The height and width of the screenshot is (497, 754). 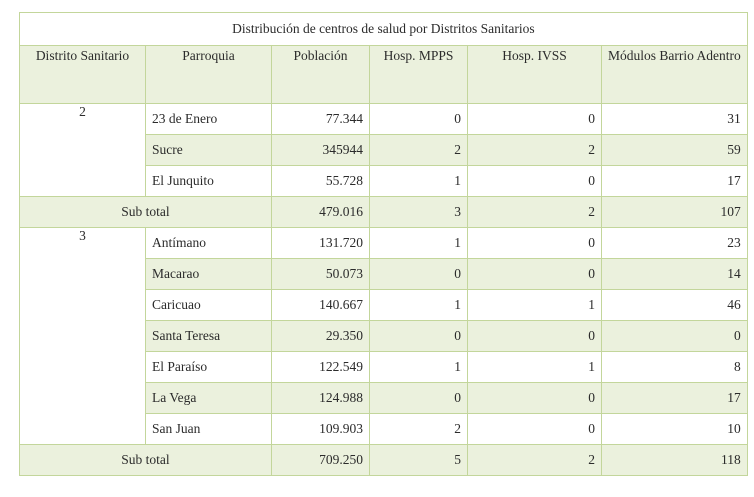 I want to click on parroquia-cell: El Paraíso, so click(x=208, y=367).